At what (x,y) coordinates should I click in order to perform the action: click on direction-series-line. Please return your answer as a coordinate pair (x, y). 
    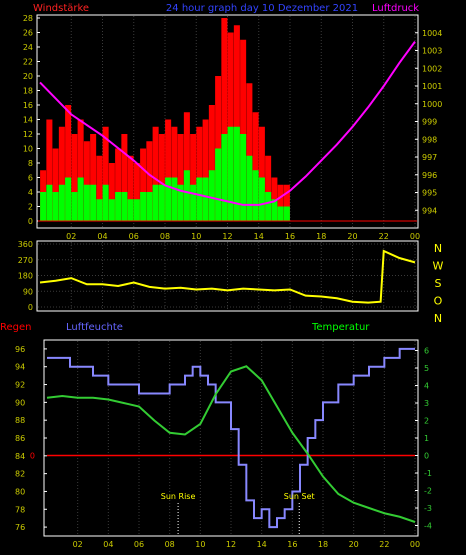
    Looking at the image, I should click on (227, 276).